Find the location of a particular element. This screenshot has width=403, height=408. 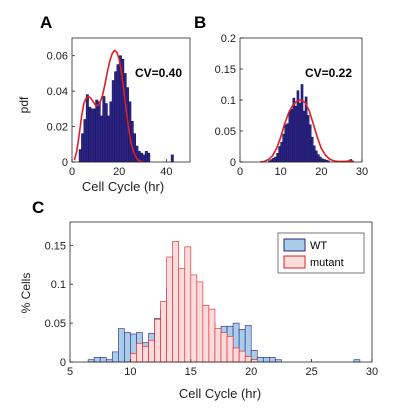

panel-a-fit-curve is located at coordinates (108, 106).